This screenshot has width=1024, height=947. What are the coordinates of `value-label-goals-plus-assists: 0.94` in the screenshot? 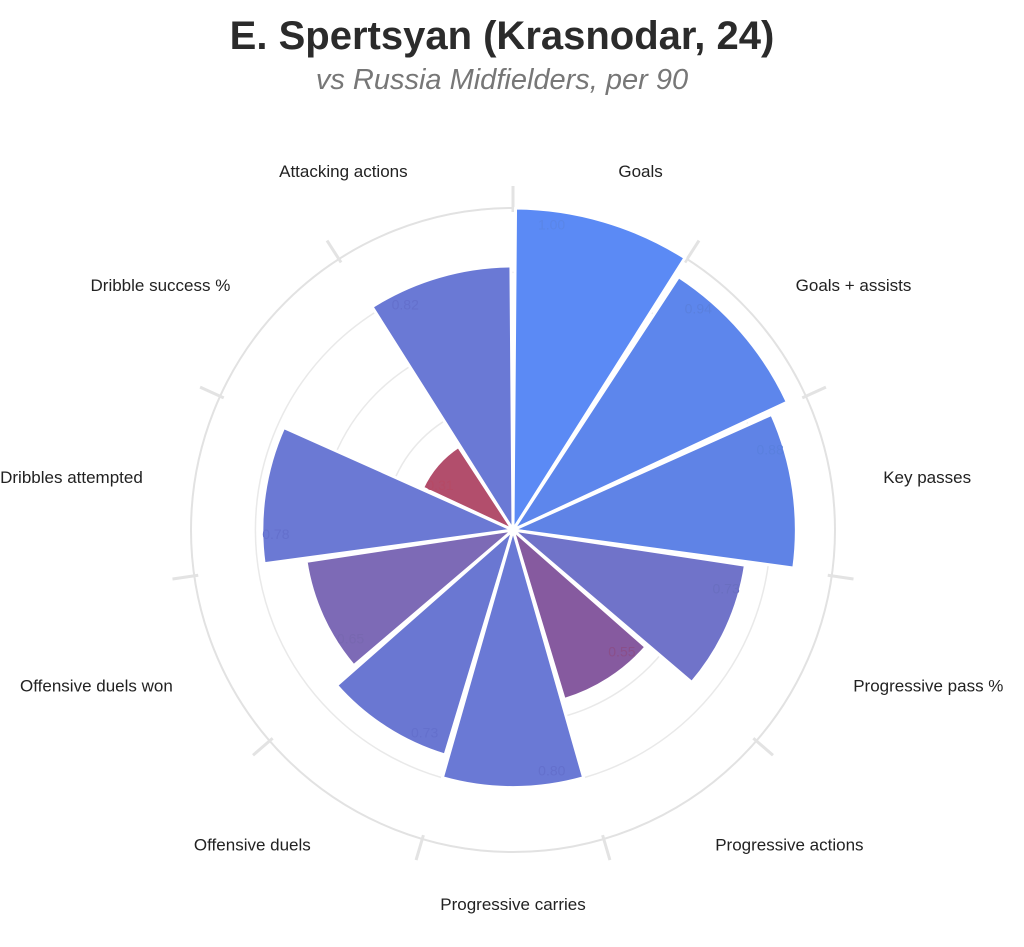 It's located at (698, 309).